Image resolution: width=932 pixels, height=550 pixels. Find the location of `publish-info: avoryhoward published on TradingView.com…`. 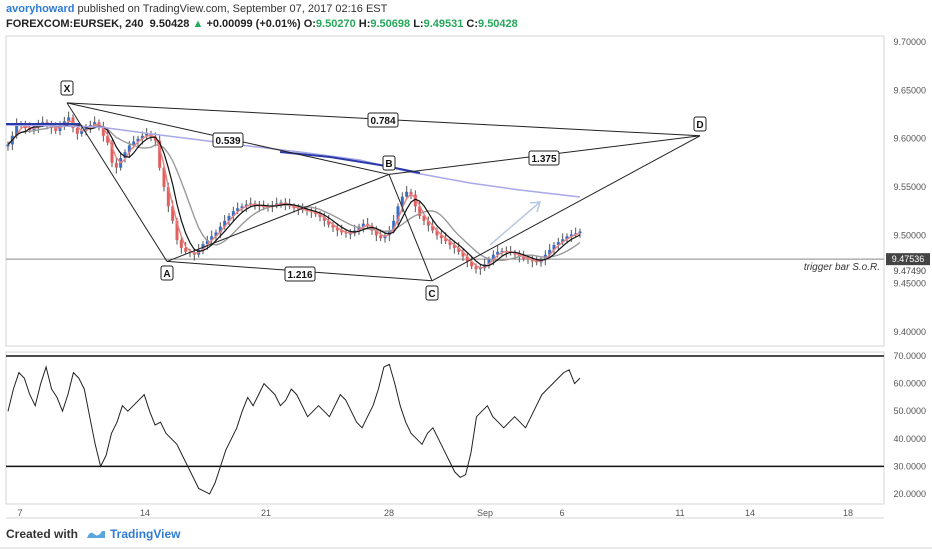

publish-info: avoryhoward published on TradingView.com… is located at coordinates (196, 9).